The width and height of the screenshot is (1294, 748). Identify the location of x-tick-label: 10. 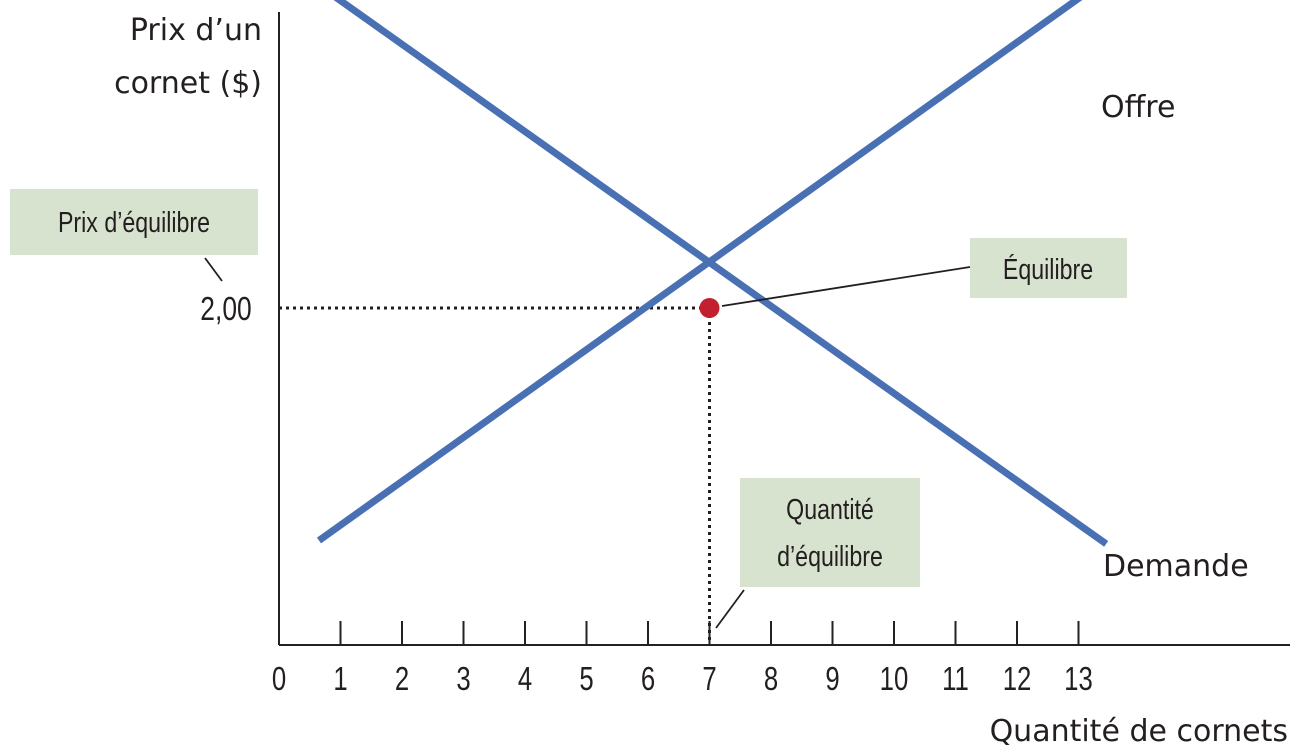
(894, 679).